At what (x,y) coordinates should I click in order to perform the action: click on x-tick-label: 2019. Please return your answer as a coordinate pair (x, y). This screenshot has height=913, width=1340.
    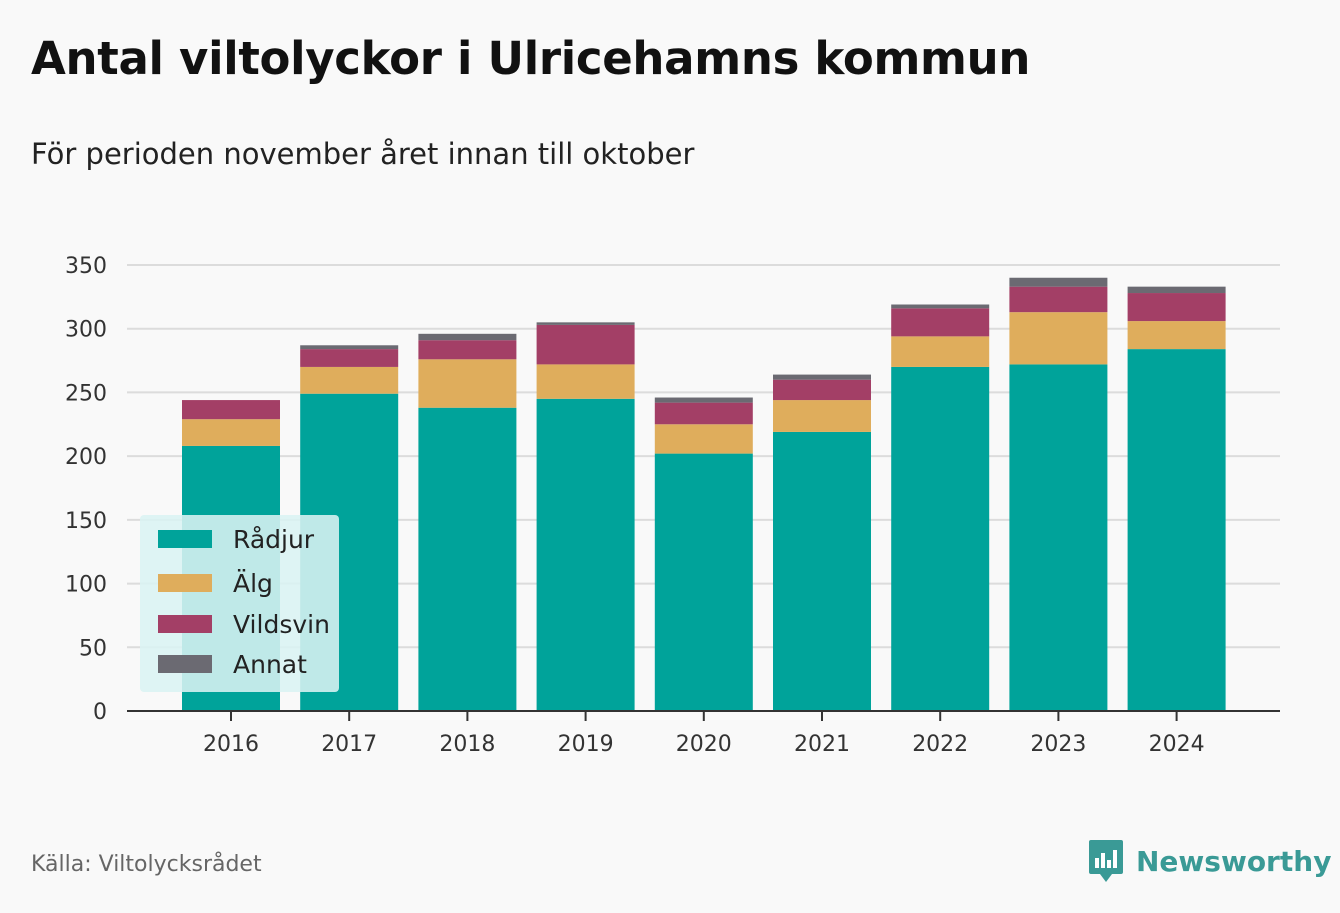
    Looking at the image, I should click on (586, 744).